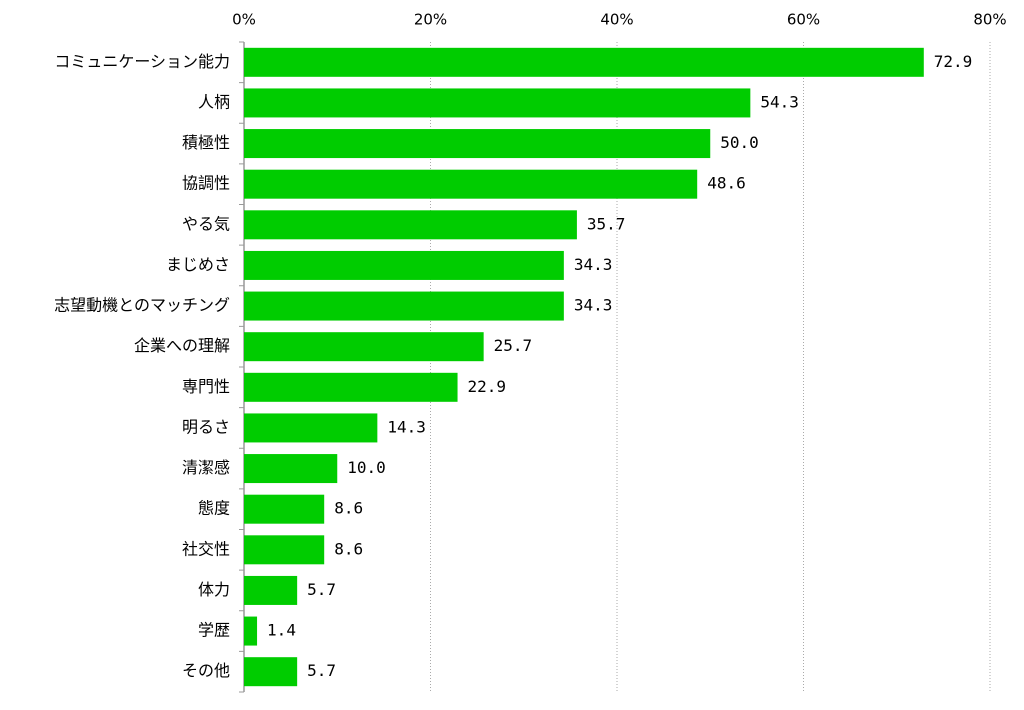  I want to click on y-tick-label: やる気, so click(206, 223).